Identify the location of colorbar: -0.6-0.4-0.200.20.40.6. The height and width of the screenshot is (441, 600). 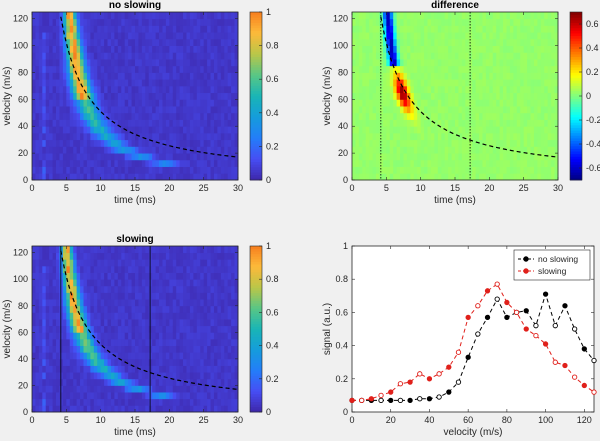
(584, 96).